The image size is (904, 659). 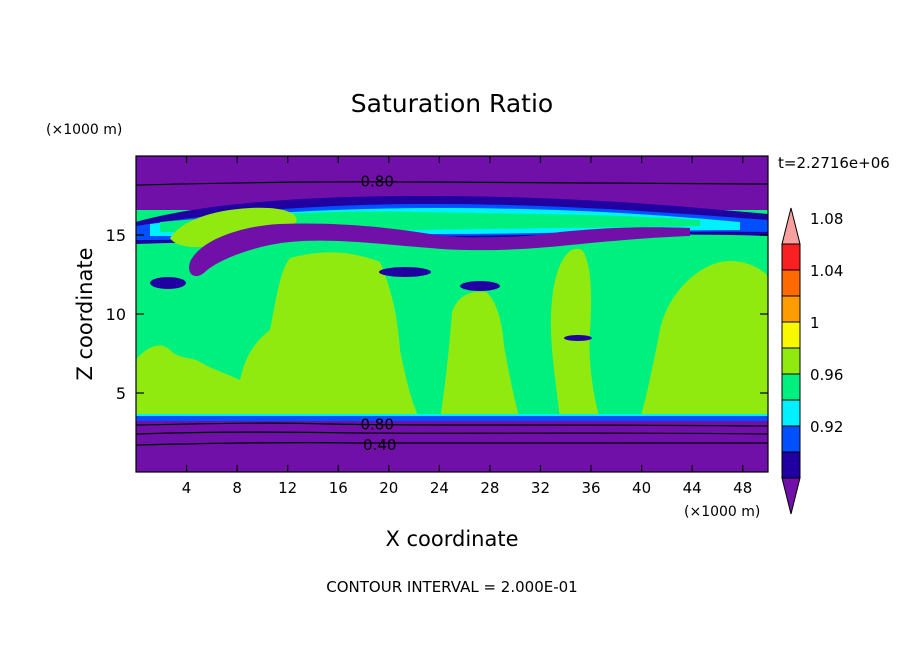 What do you see at coordinates (540, 488) in the screenshot?
I see `x-tick-label: 32` at bounding box center [540, 488].